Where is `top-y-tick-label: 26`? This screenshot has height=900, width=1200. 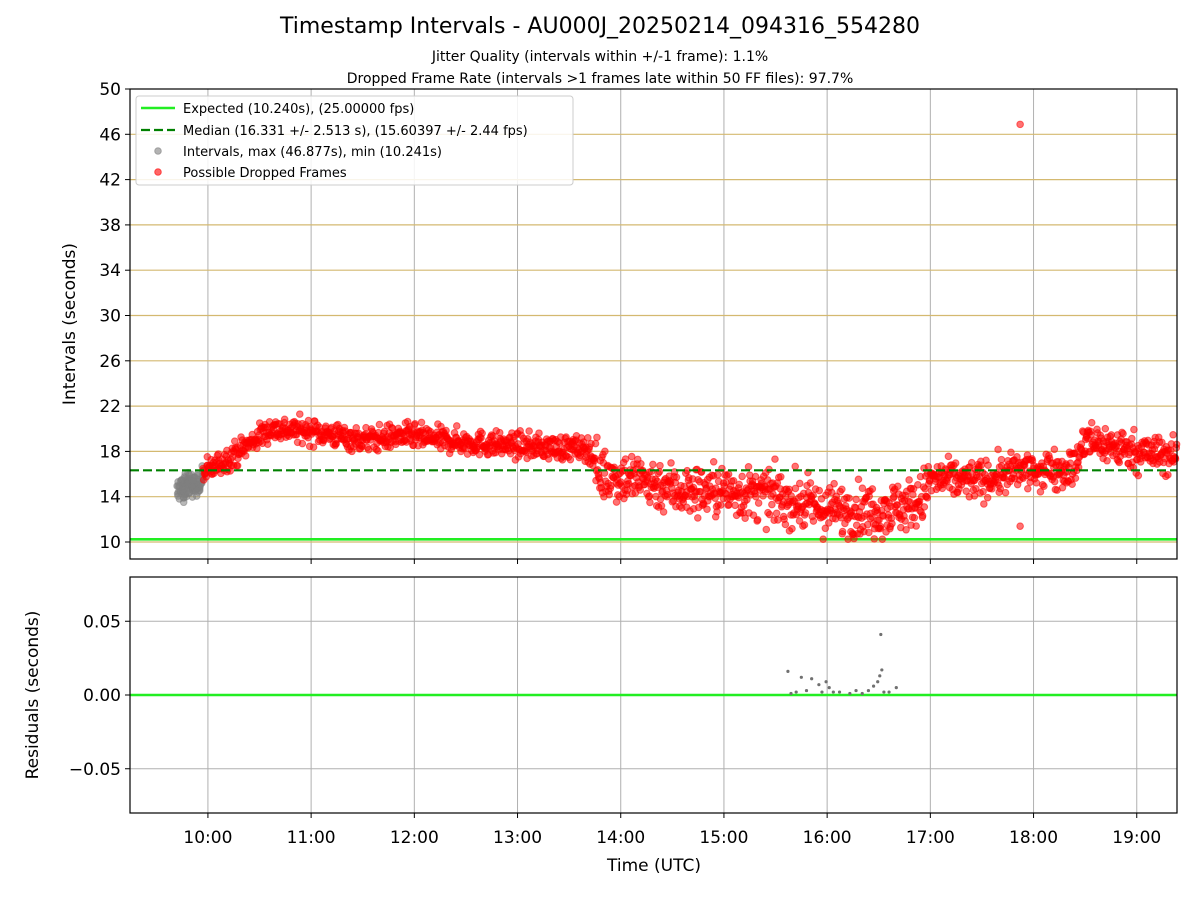 top-y-tick-label: 26 is located at coordinates (110, 362).